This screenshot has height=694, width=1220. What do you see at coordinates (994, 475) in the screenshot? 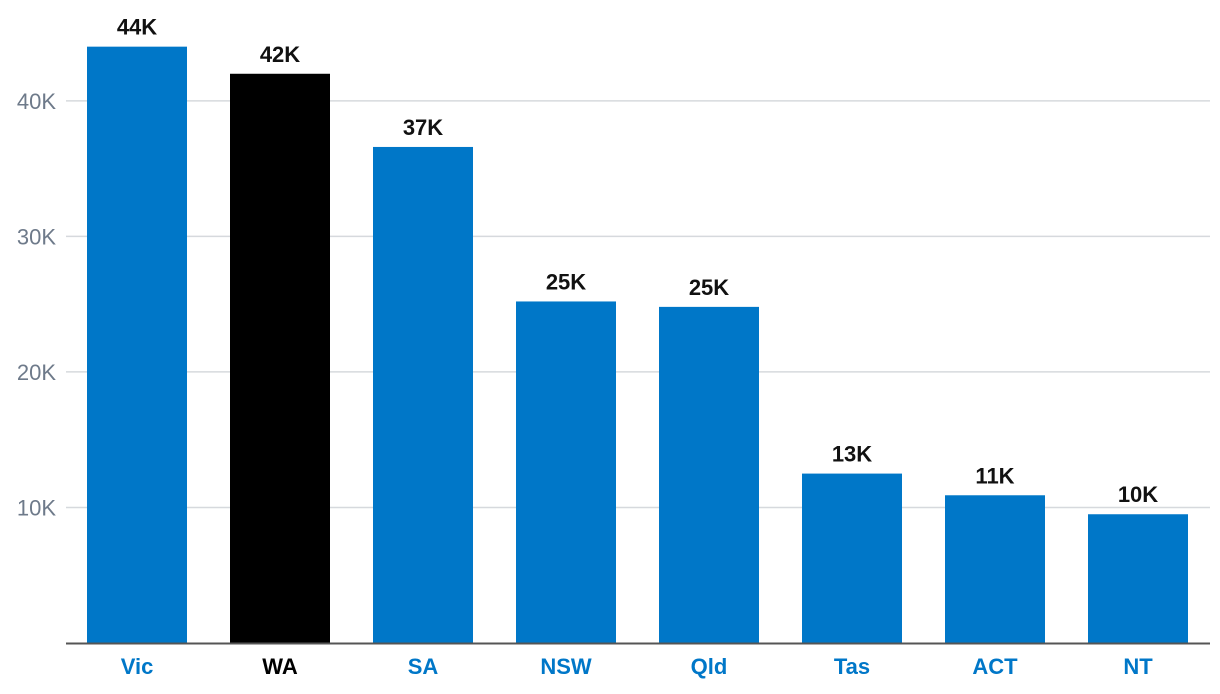
I see `data-label-act: 11K` at bounding box center [994, 475].